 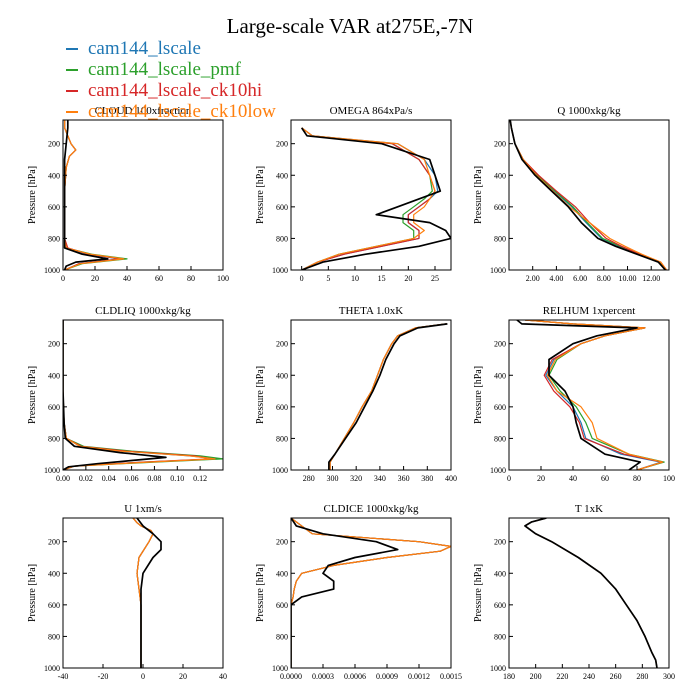 What do you see at coordinates (216, 48) in the screenshot?
I see `legend-item: cam144_lscale` at bounding box center [216, 48].